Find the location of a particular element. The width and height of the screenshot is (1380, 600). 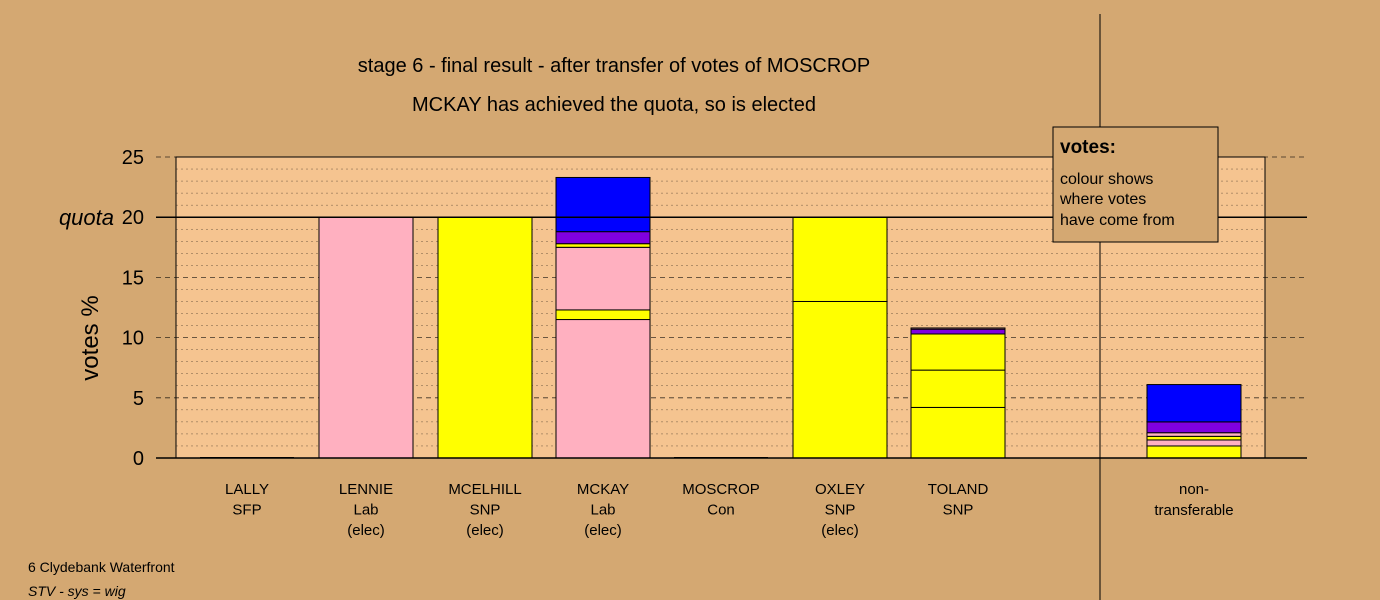

candidate-party: Con is located at coordinates (721, 510).